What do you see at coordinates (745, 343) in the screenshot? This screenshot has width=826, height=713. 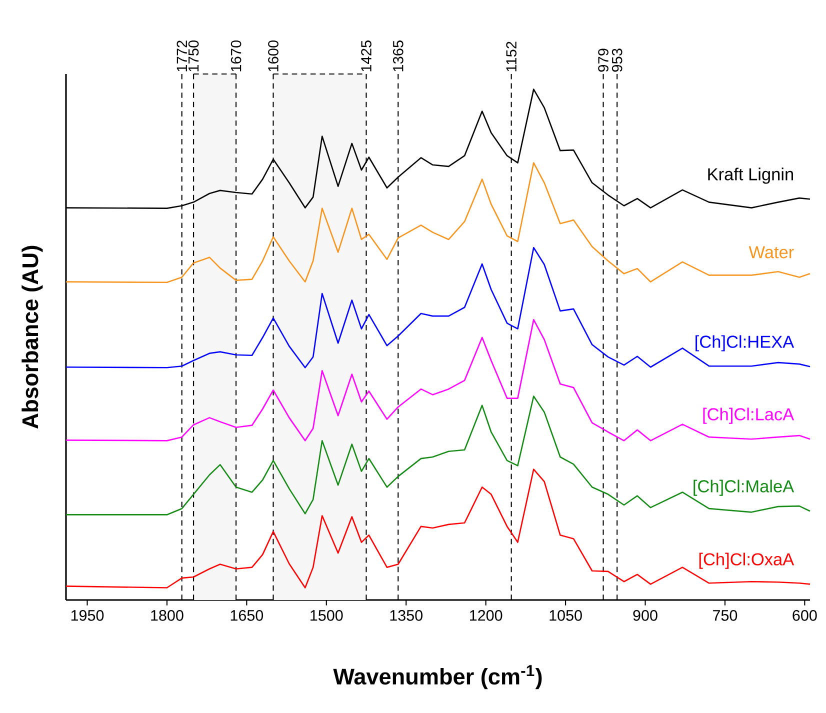 I see `series-label: [Ch]Cl:HEXA` at bounding box center [745, 343].